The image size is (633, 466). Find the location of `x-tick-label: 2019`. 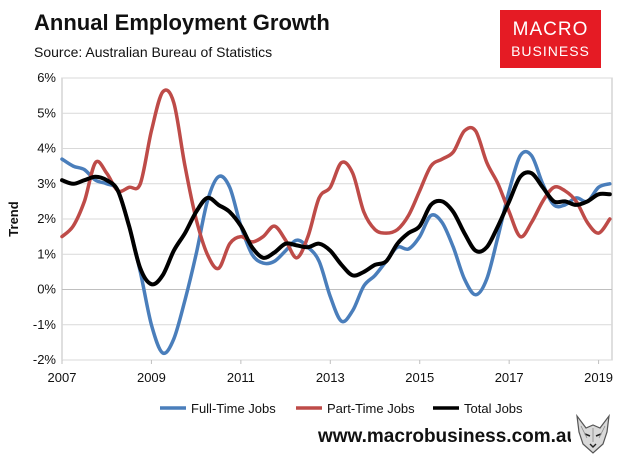

x-tick-label: 2019 is located at coordinates (598, 377).